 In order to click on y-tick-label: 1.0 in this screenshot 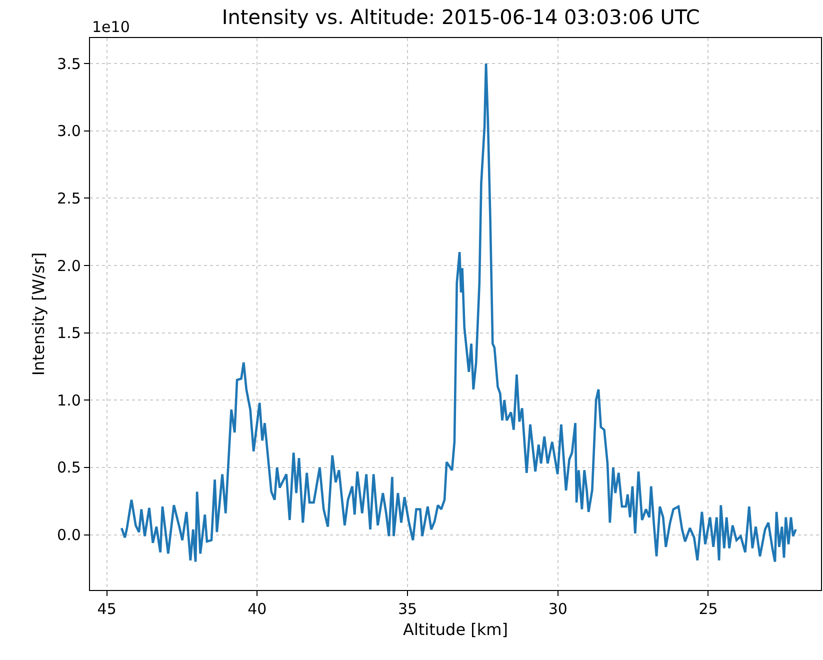, I will do `click(69, 400)`.